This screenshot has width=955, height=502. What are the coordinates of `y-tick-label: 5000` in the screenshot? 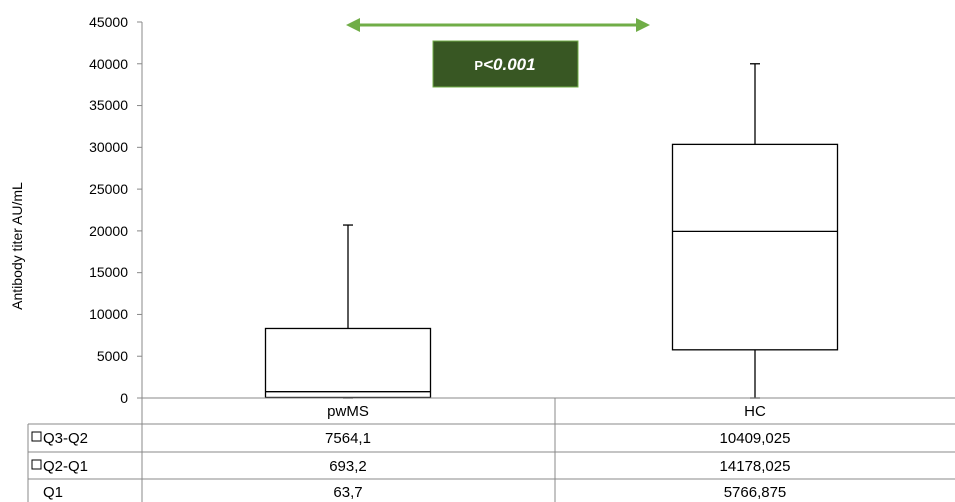 It's located at (112, 356).